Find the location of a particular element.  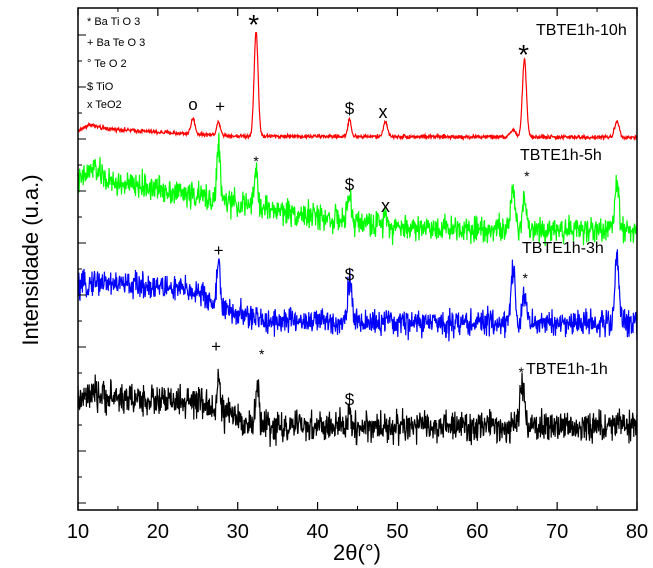

x-tick-label-60: 60 is located at coordinates (477, 532).